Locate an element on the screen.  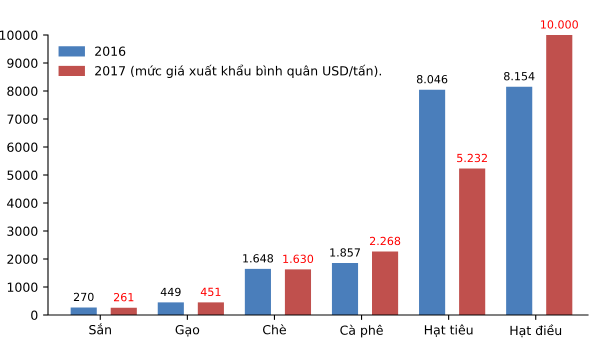
y-tick-label: 8000 is located at coordinates (22, 91).